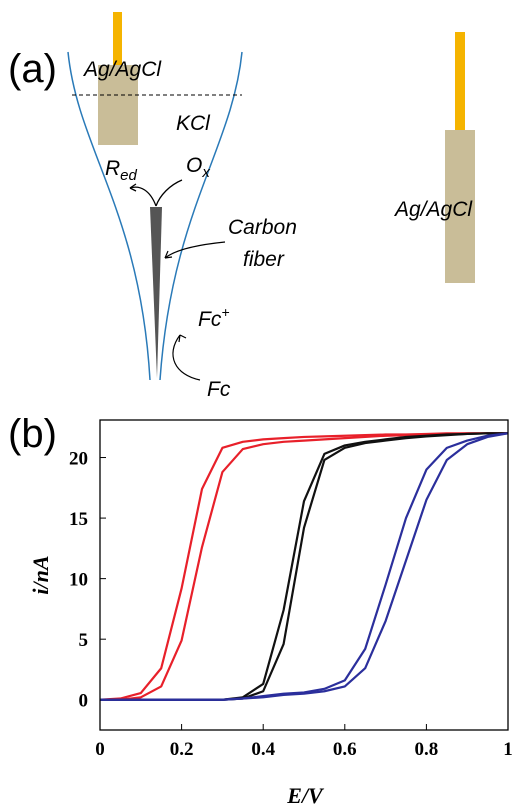  What do you see at coordinates (225, 312) in the screenshot?
I see `label-sup: +` at bounding box center [225, 312].